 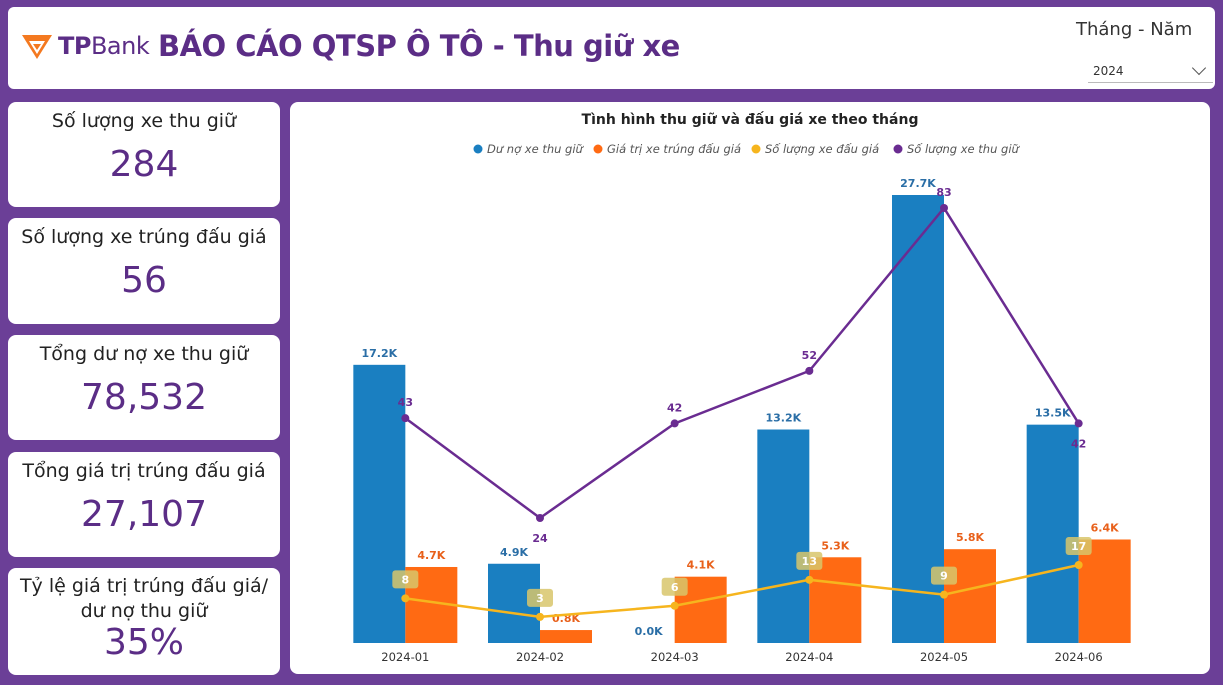 I want to click on x-tick-label: 2024-03, so click(x=675, y=657).